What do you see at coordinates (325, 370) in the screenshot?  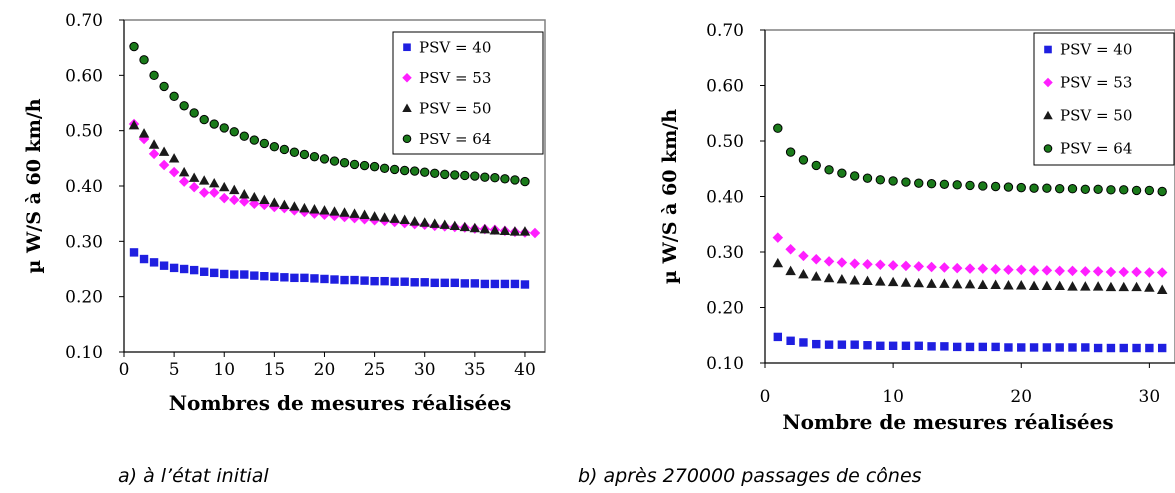 I see `x-tick-label: 20` at bounding box center [325, 370].